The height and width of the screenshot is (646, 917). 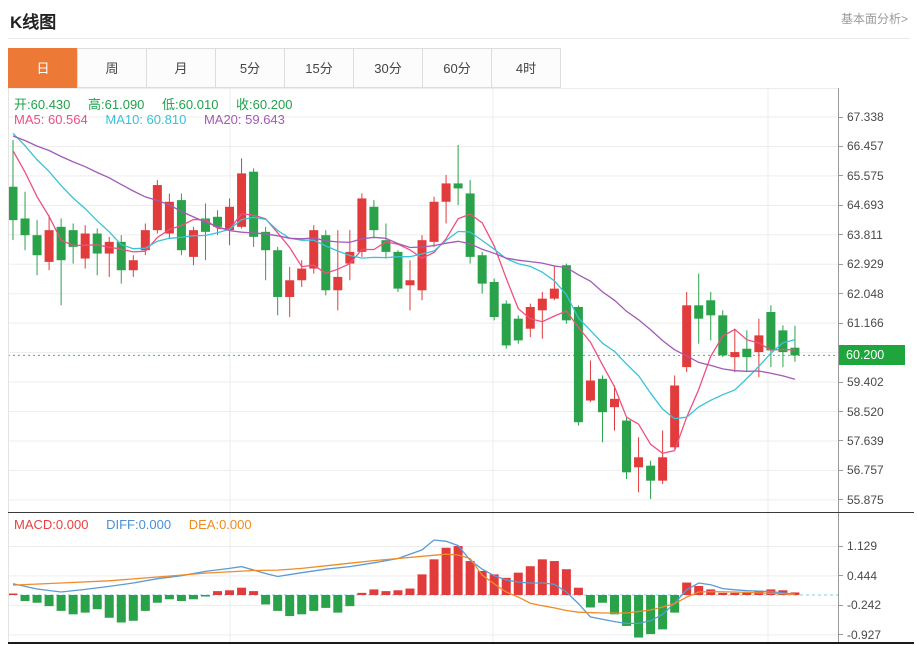 What do you see at coordinates (861, 323) in the screenshot?
I see `price-tick-label: 61.166` at bounding box center [861, 323].